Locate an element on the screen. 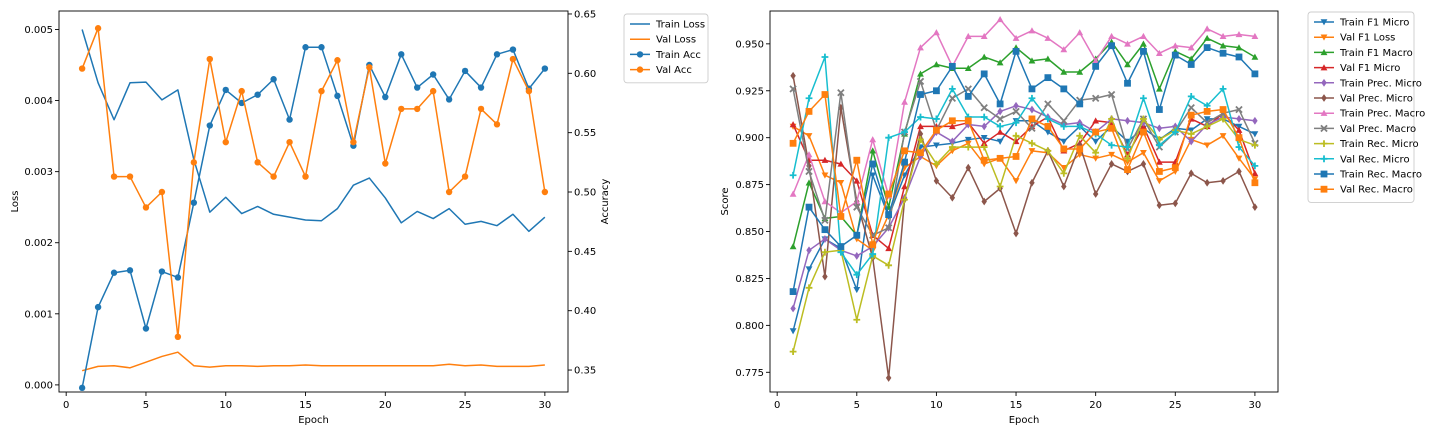 The height and width of the screenshot is (432, 1440). y-tick-label: 0.002 is located at coordinates (38, 243).